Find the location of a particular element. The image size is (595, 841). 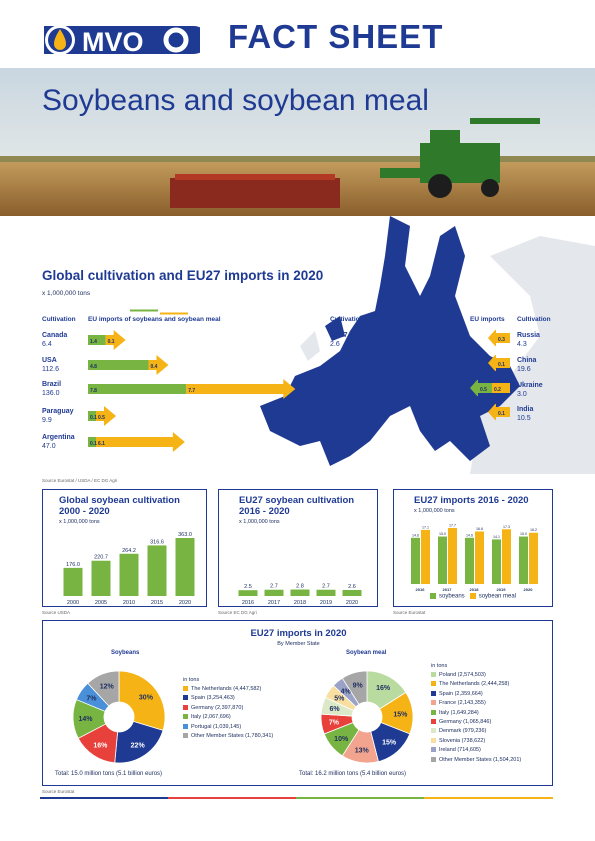

legend-item-3: Italy (2,067,696) is located at coordinates (228, 717).